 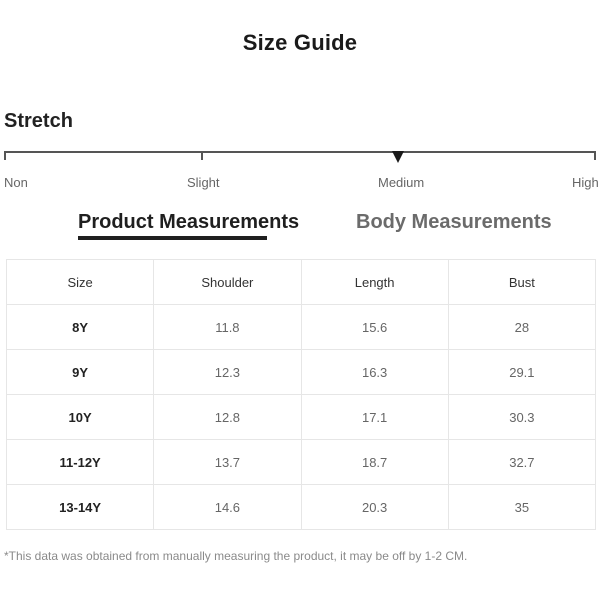 I want to click on length-cell: 15.6, so click(x=374, y=327).